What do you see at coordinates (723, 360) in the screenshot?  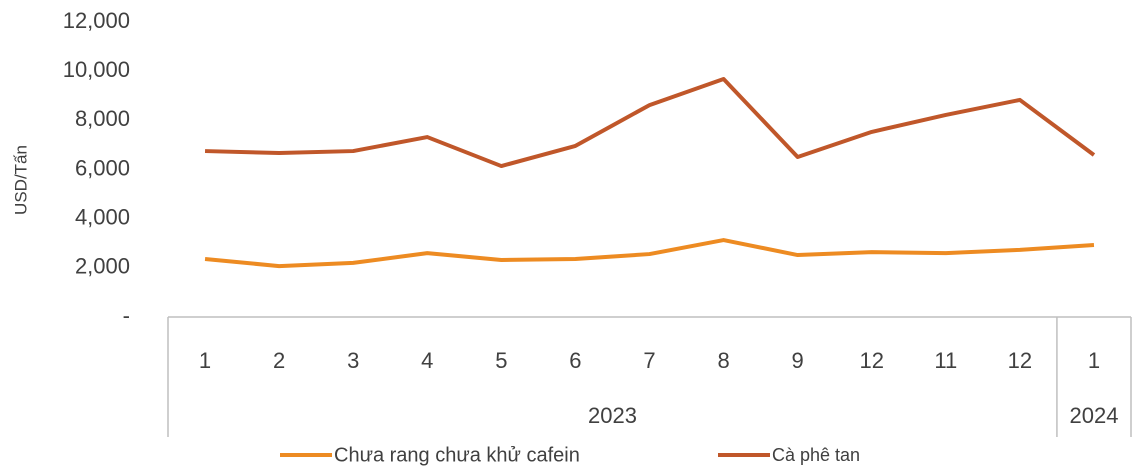 I see `x-tick-label: 8` at bounding box center [723, 360].